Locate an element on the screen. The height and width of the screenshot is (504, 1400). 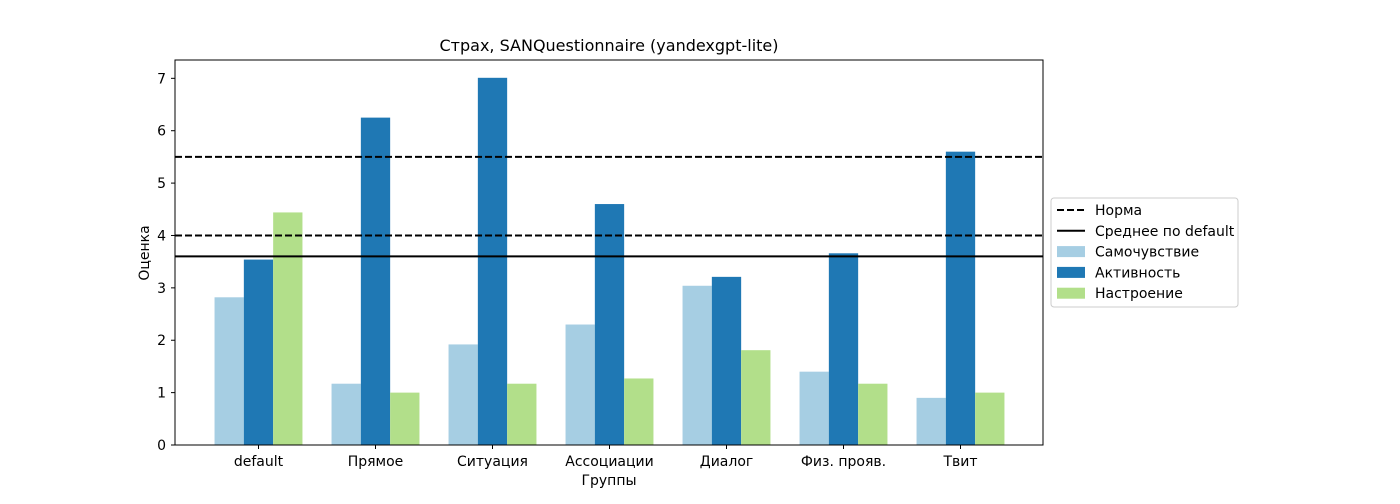
legend-label-5: Настроение is located at coordinates (1139, 294).